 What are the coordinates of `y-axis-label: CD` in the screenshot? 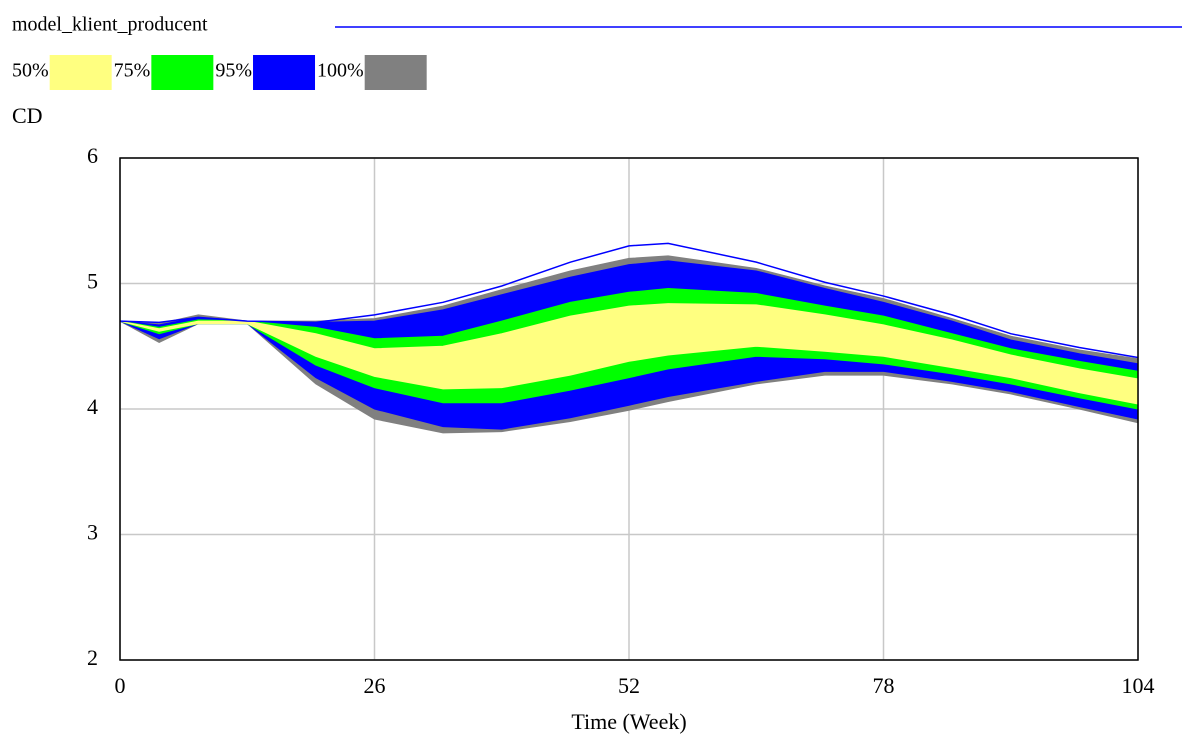 It's located at (27, 115).